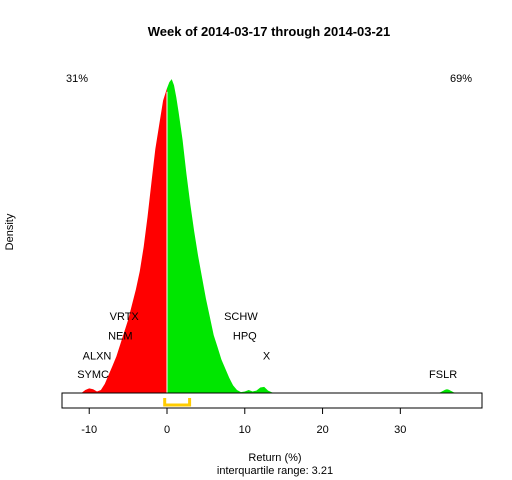 The image size is (512, 480). What do you see at coordinates (269, 31) in the screenshot?
I see `chart-title: Week of 2014-03-17 through 2014-03-21` at bounding box center [269, 31].